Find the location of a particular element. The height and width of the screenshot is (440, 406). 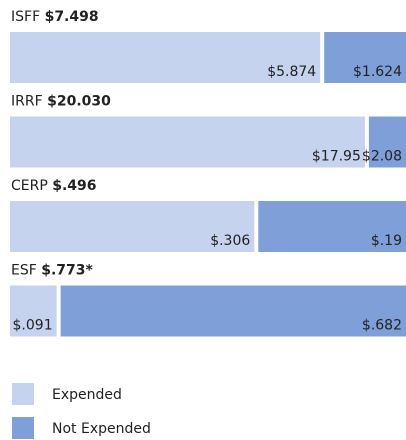

row-total: $7.498 is located at coordinates (72, 17).